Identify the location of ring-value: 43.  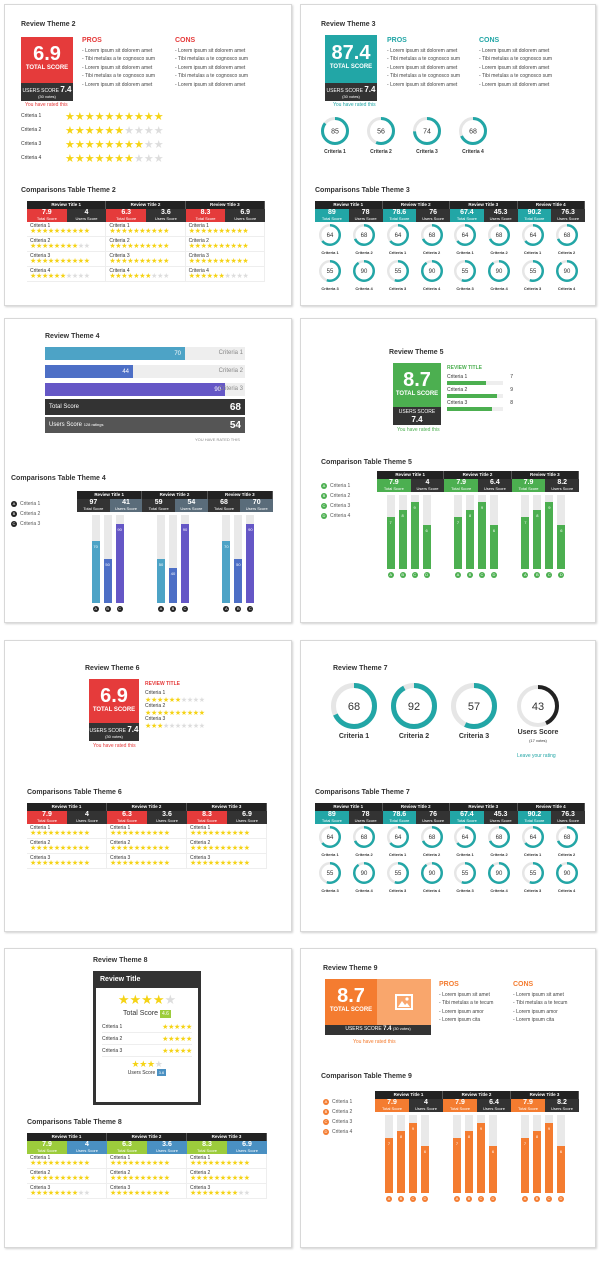
(538, 707).